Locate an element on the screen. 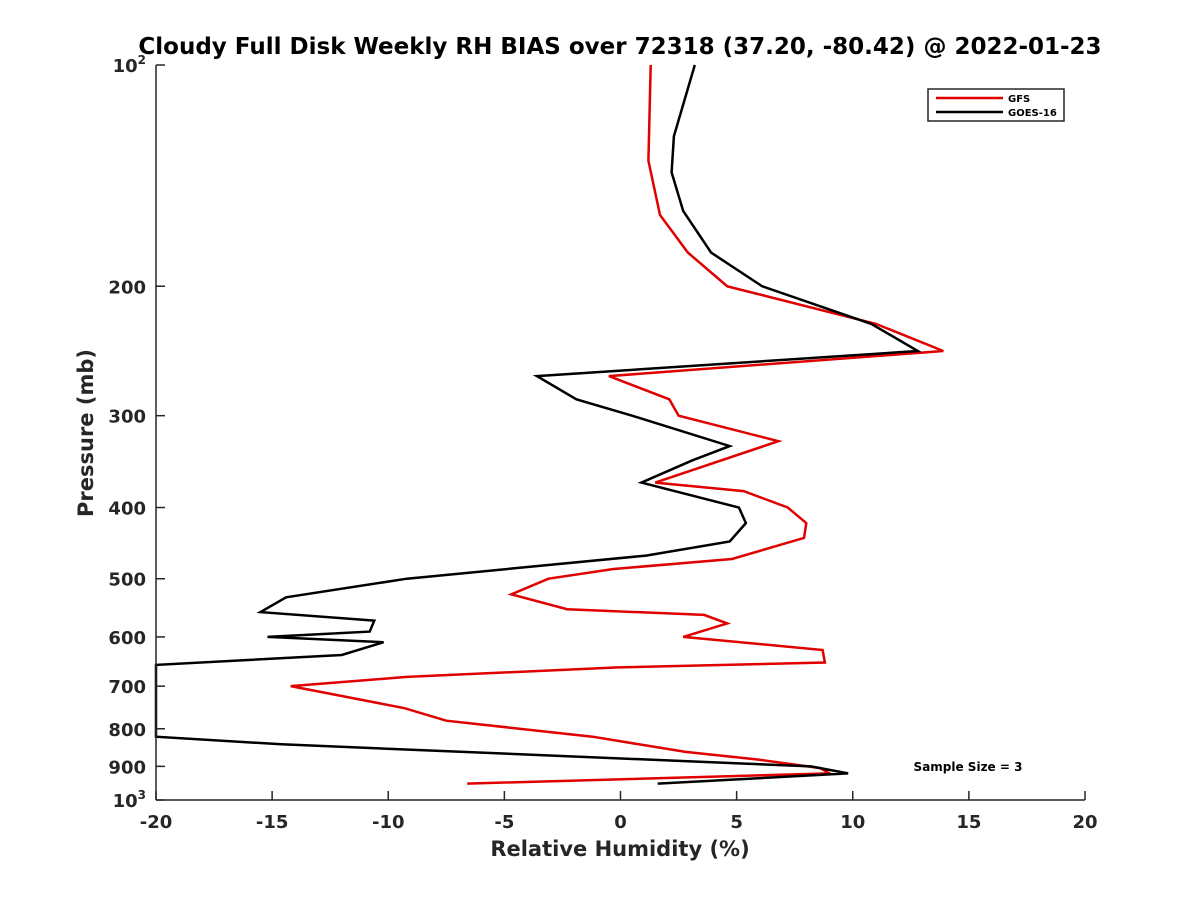  y-tick-label: 200 is located at coordinates (127, 287).